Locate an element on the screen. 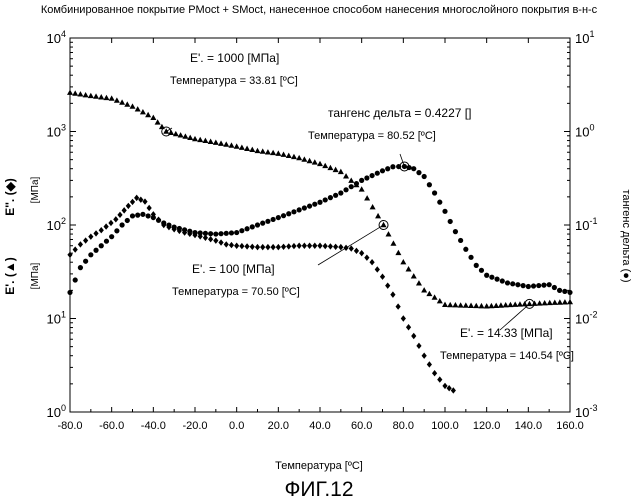 The height and width of the screenshot is (500, 639). y-left-tick-label: 10³ is located at coordinates (56, 131).